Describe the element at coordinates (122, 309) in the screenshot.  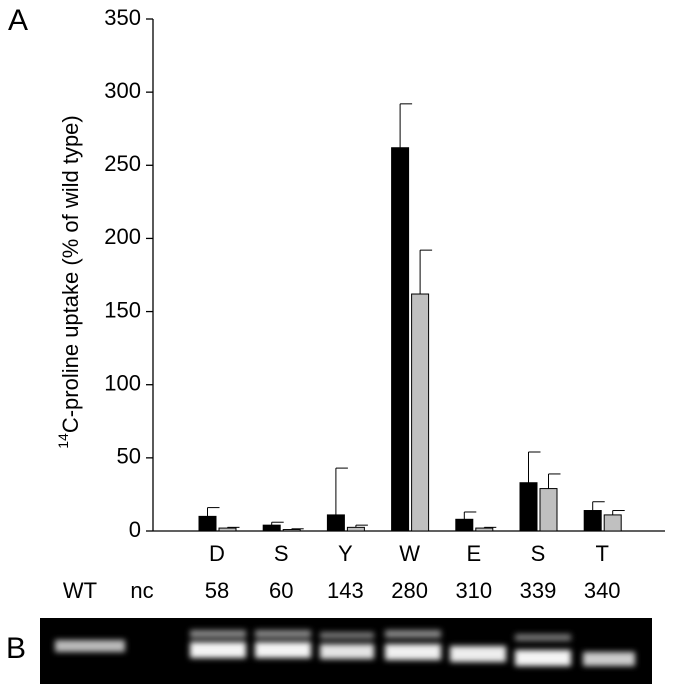
I see `y-tick-label: 150` at that location.